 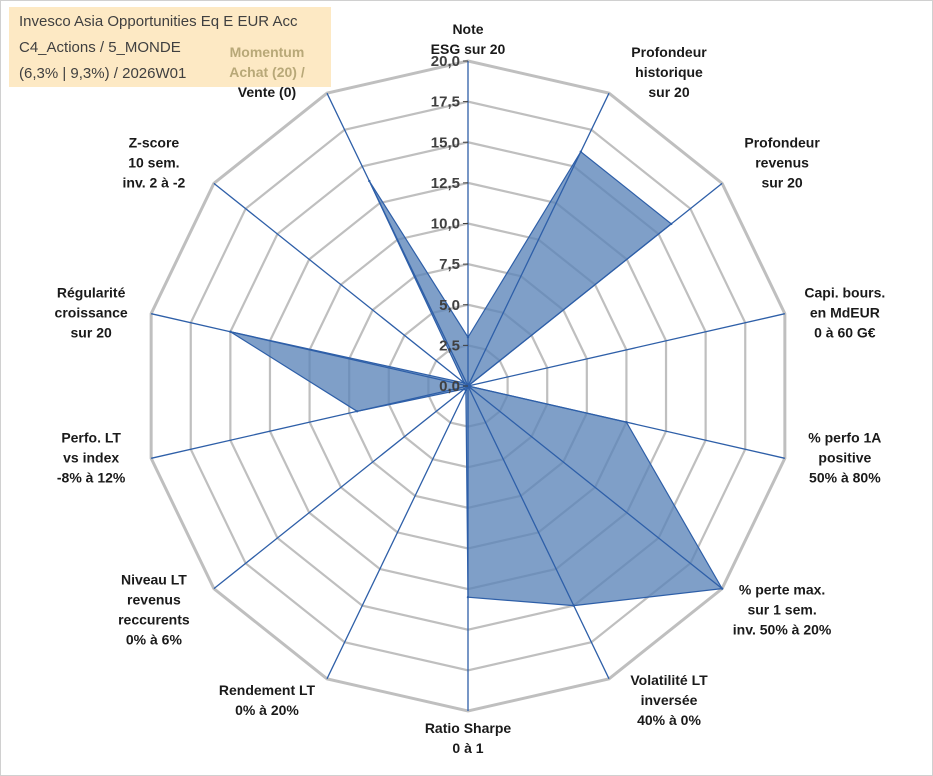 What do you see at coordinates (154, 610) in the screenshot?
I see `axis-label: Niveau LT revenus reccurents 0% à 6%` at bounding box center [154, 610].